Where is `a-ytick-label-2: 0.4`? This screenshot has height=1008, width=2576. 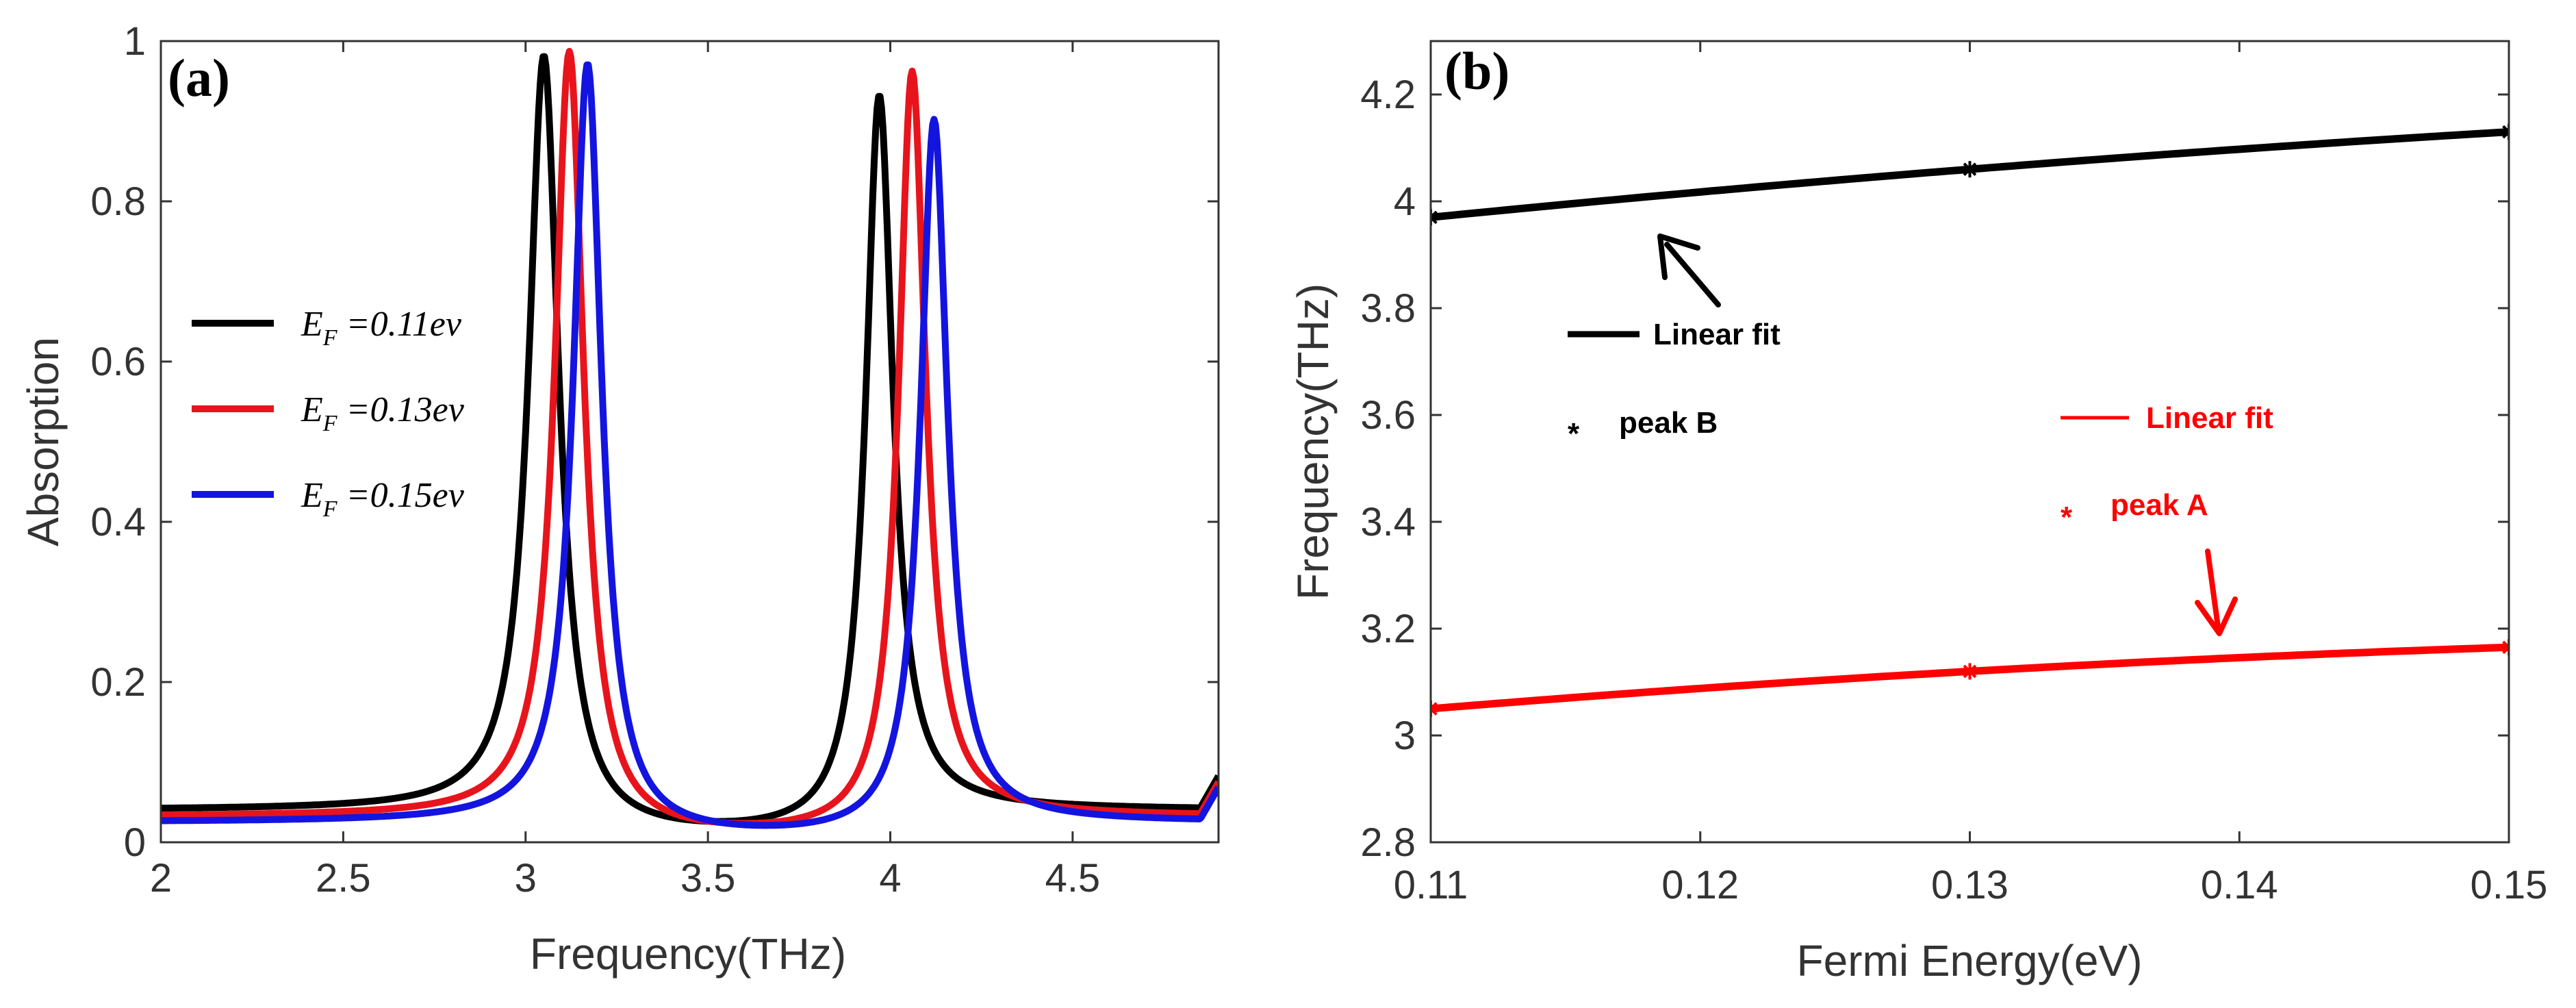 a-ytick-label-2: 0.4 is located at coordinates (118, 522).